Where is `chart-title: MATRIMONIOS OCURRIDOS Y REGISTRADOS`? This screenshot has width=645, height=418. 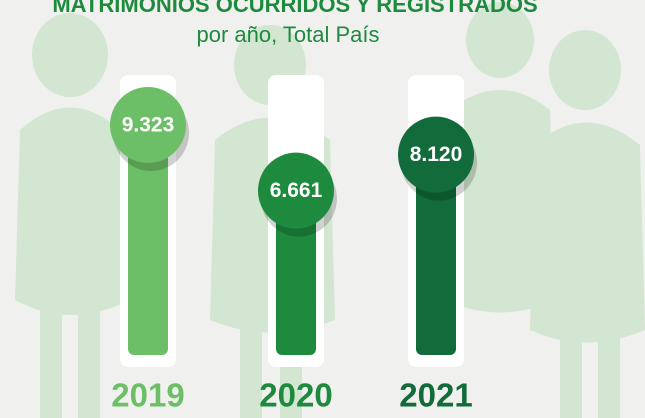 chart-title: MATRIMONIOS OCURRIDOS Y REGISTRADOS is located at coordinates (294, 8).